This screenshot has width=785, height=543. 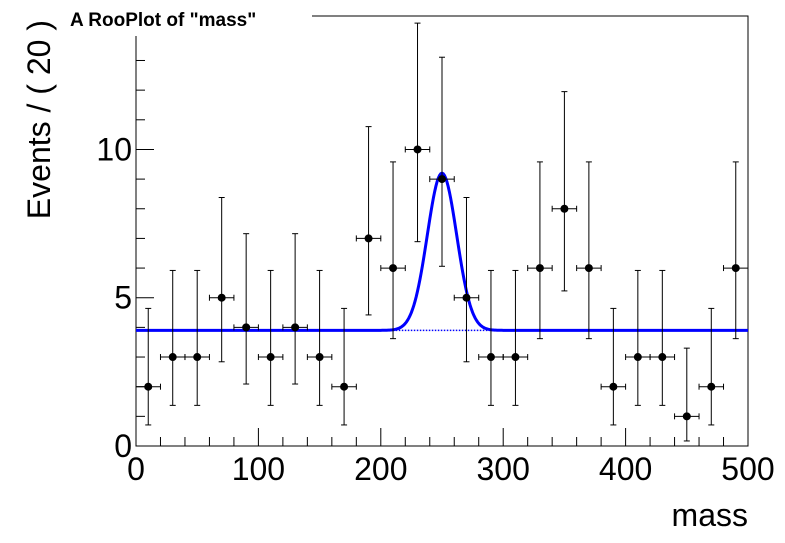 What do you see at coordinates (503, 469) in the screenshot?
I see `x-tick-label: 300` at bounding box center [503, 469].